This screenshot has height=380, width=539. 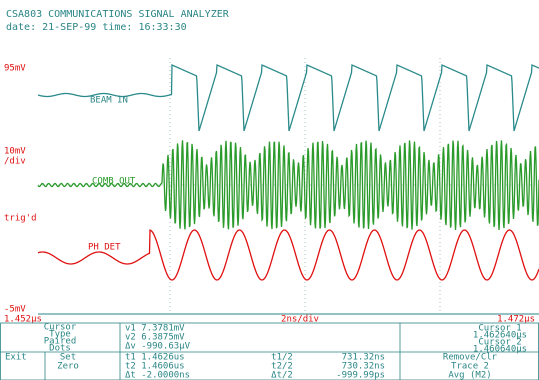 What do you see at coordinates (15, 152) in the screenshot?
I see `scale-div: 10mV` at bounding box center [15, 152].